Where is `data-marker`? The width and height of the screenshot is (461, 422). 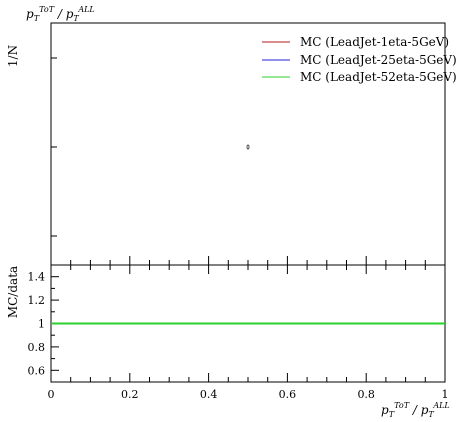
data-marker is located at coordinates (248, 147).